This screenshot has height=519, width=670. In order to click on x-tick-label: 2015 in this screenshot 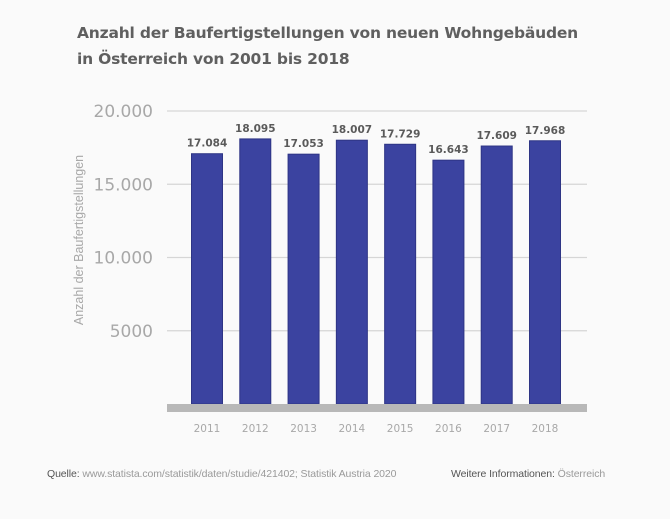, I will do `click(400, 429)`.